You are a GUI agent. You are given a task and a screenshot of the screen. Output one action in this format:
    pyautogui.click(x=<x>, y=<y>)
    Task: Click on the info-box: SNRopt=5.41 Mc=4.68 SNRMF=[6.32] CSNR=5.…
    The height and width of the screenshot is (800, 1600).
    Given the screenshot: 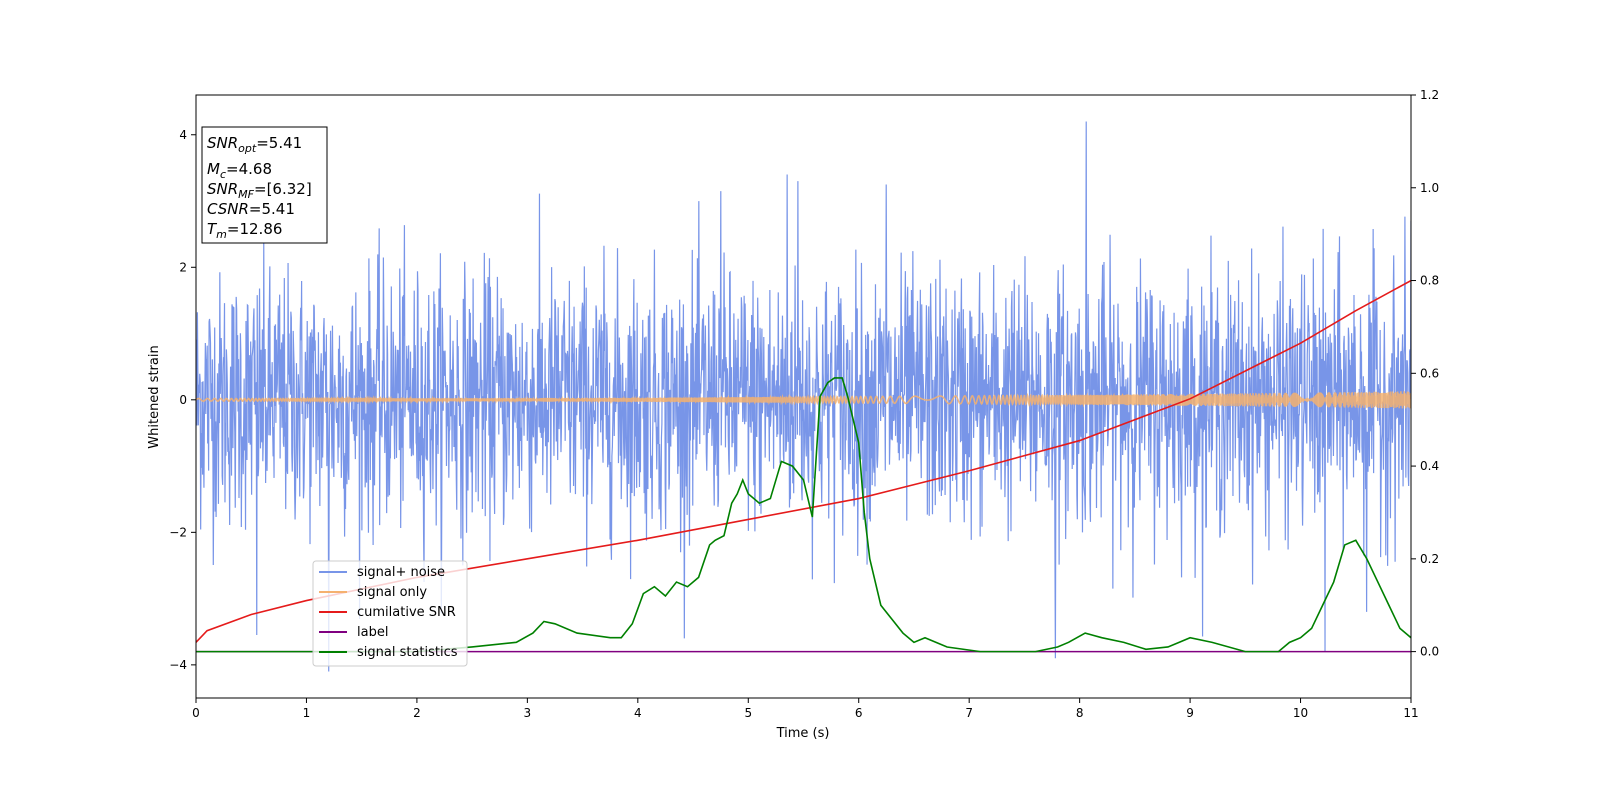 What is the action you would take?
    pyautogui.click(x=264, y=185)
    